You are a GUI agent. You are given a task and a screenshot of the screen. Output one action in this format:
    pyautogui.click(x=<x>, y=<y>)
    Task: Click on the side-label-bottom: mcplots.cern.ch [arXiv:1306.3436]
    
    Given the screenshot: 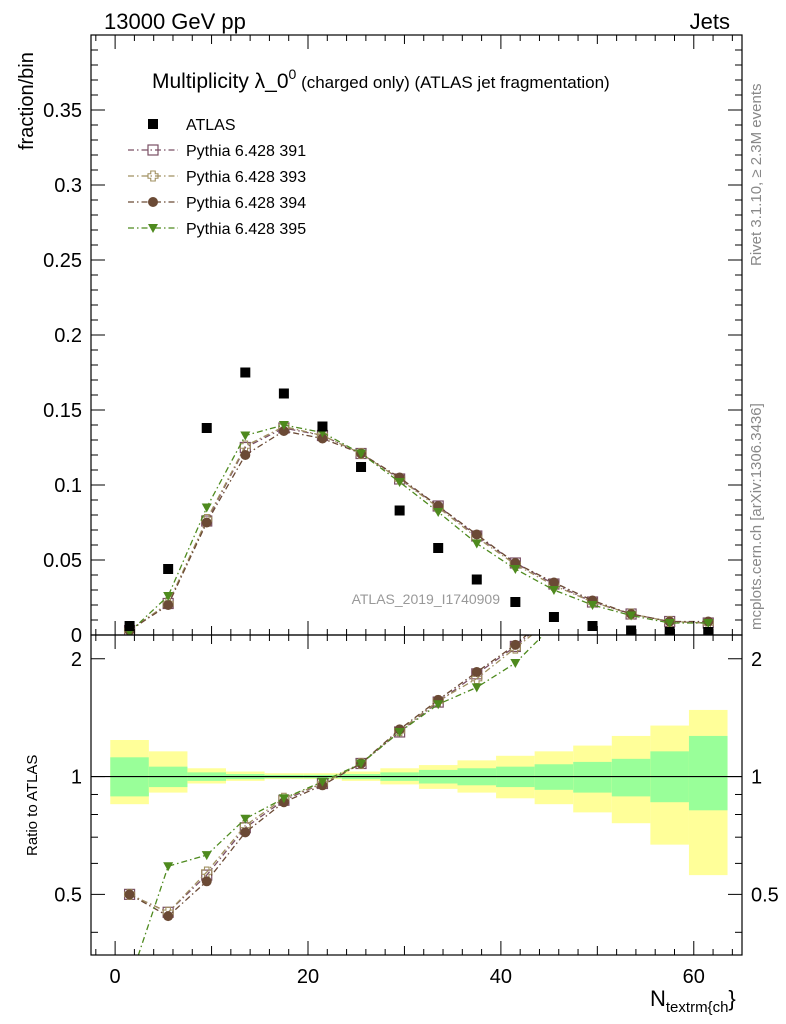 What is the action you would take?
    pyautogui.click(x=756, y=516)
    